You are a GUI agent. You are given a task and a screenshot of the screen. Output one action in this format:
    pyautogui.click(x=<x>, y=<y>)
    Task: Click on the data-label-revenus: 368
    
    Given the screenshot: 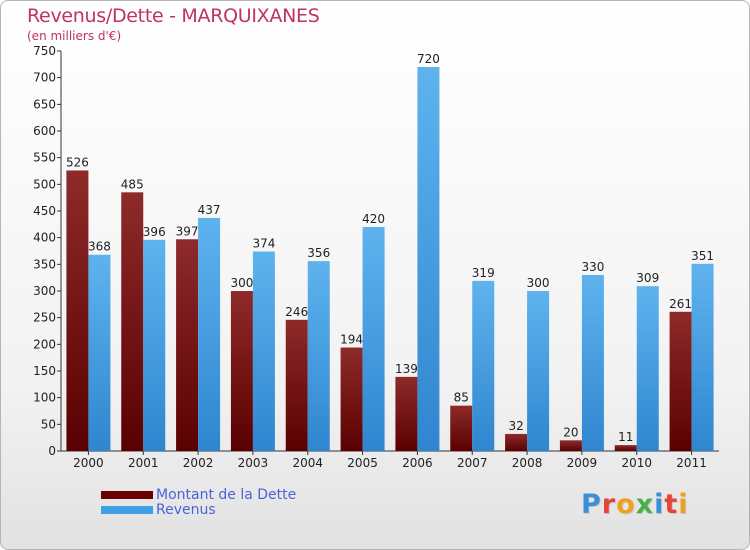 What is the action you would take?
    pyautogui.click(x=99, y=247)
    